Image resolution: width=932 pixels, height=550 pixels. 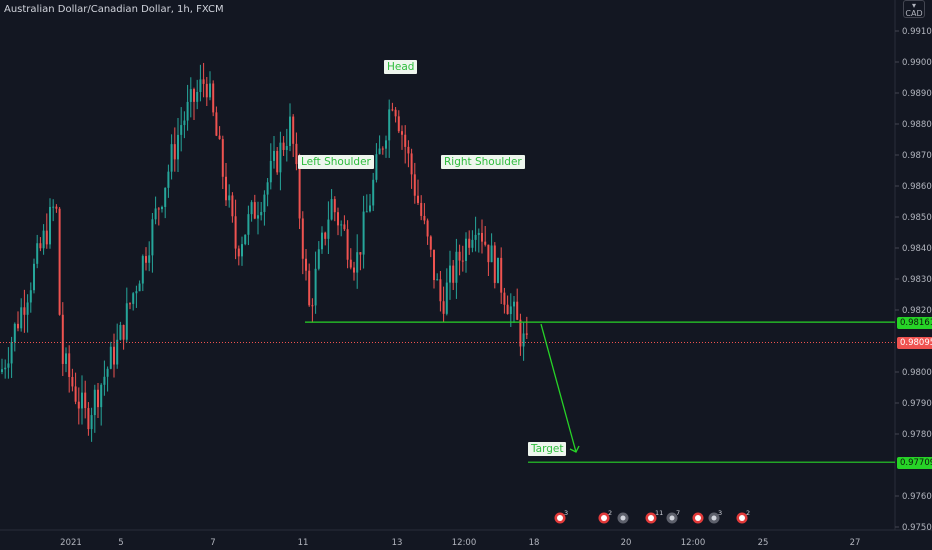 I want to click on x-tick-label: 12:00, so click(x=693, y=543).